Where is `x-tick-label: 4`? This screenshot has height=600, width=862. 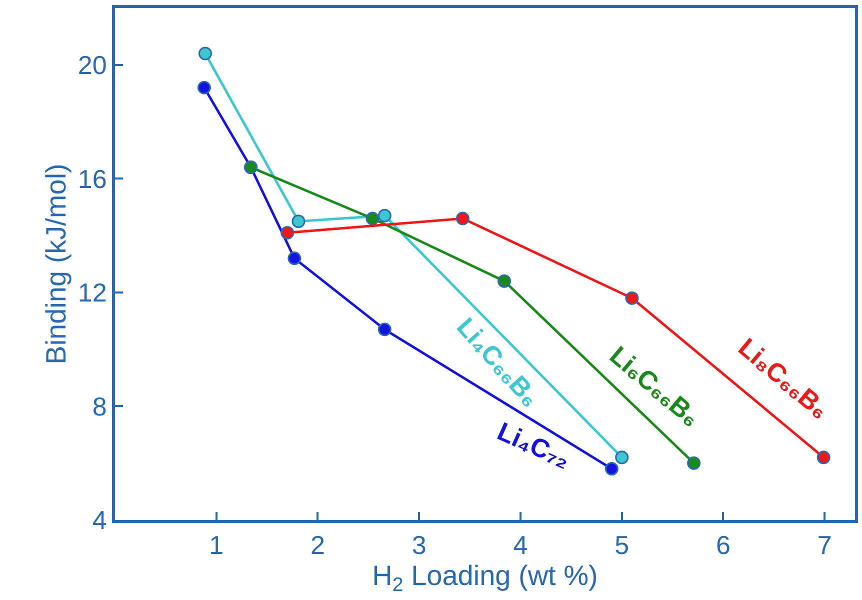 x-tick-label: 4 is located at coordinates (520, 545).